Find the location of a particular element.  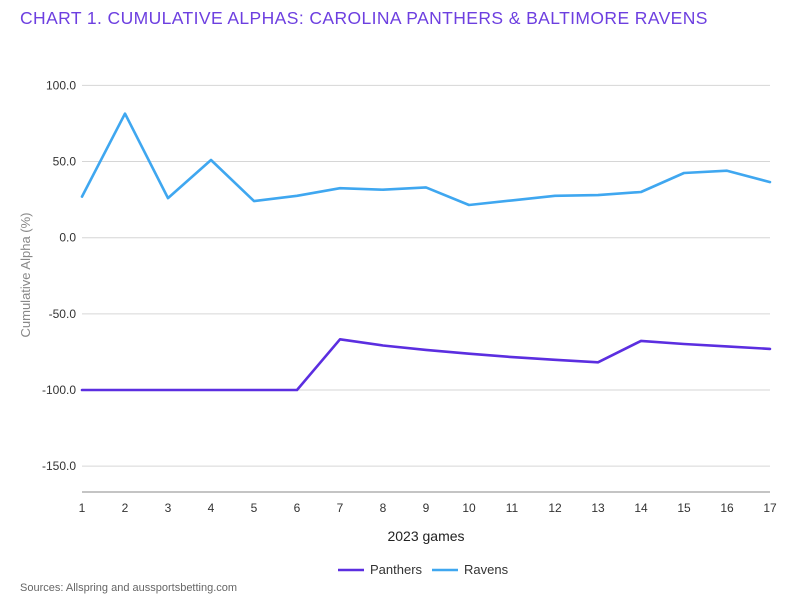

x-axis-label: 2023 games is located at coordinates (425, 536).